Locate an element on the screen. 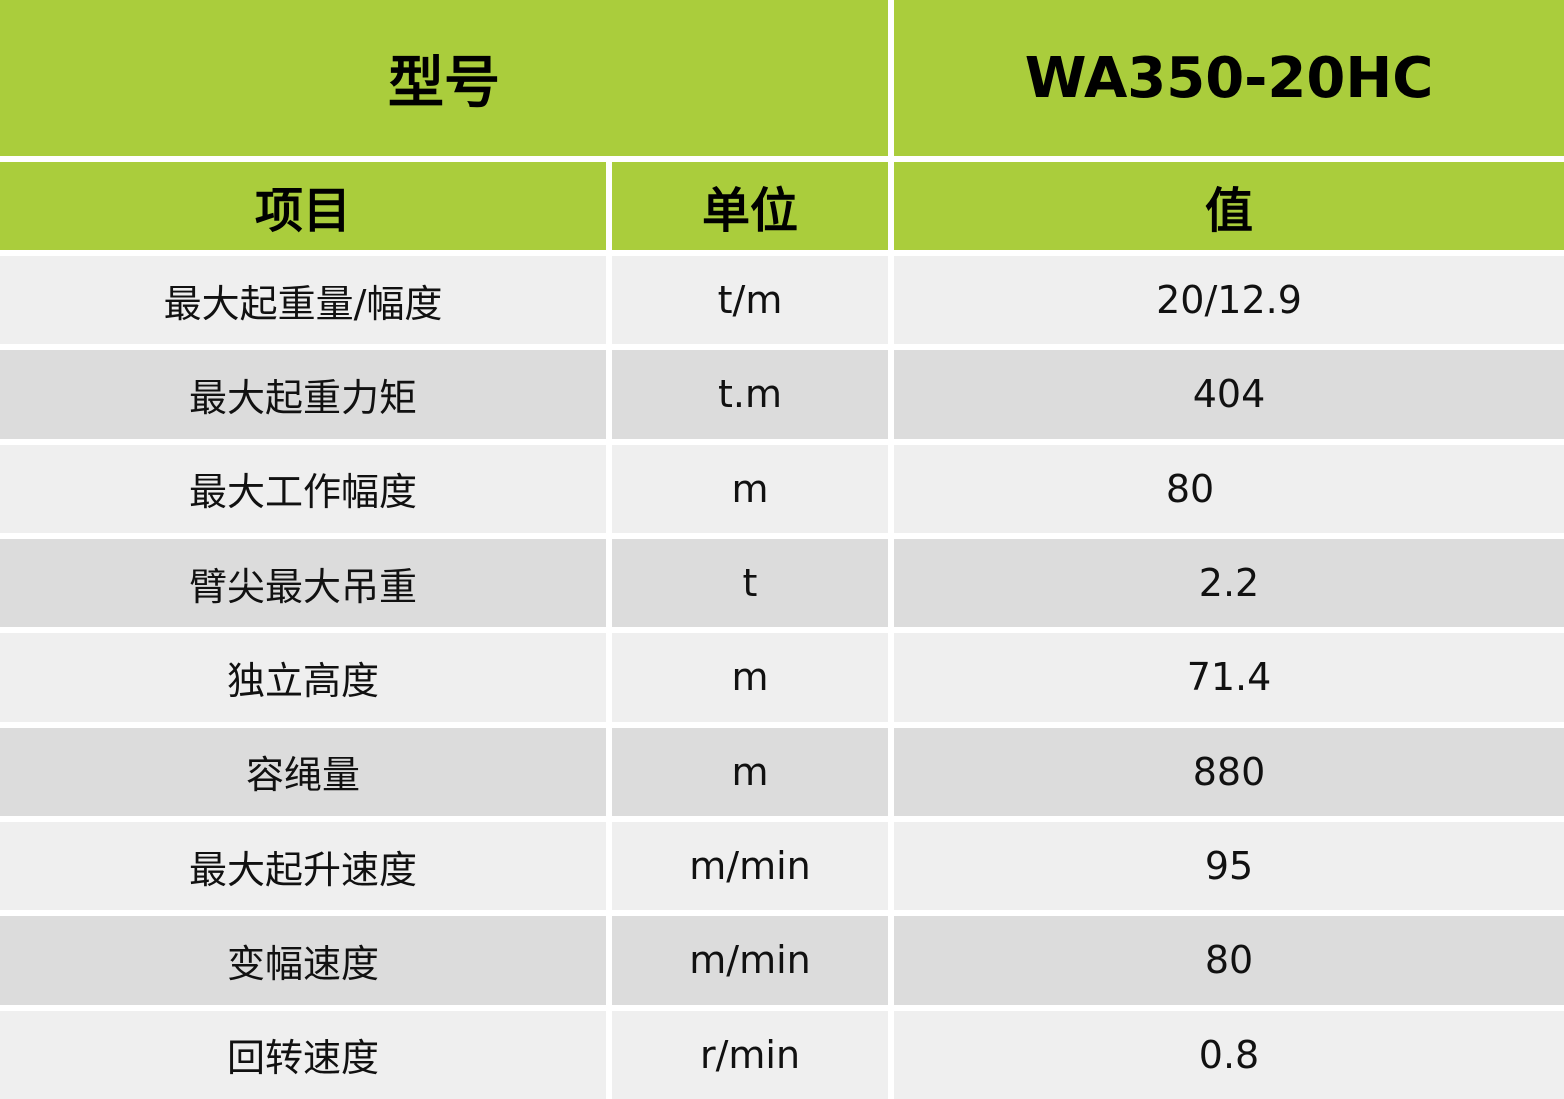  model-label: 型号 is located at coordinates (444, 78).